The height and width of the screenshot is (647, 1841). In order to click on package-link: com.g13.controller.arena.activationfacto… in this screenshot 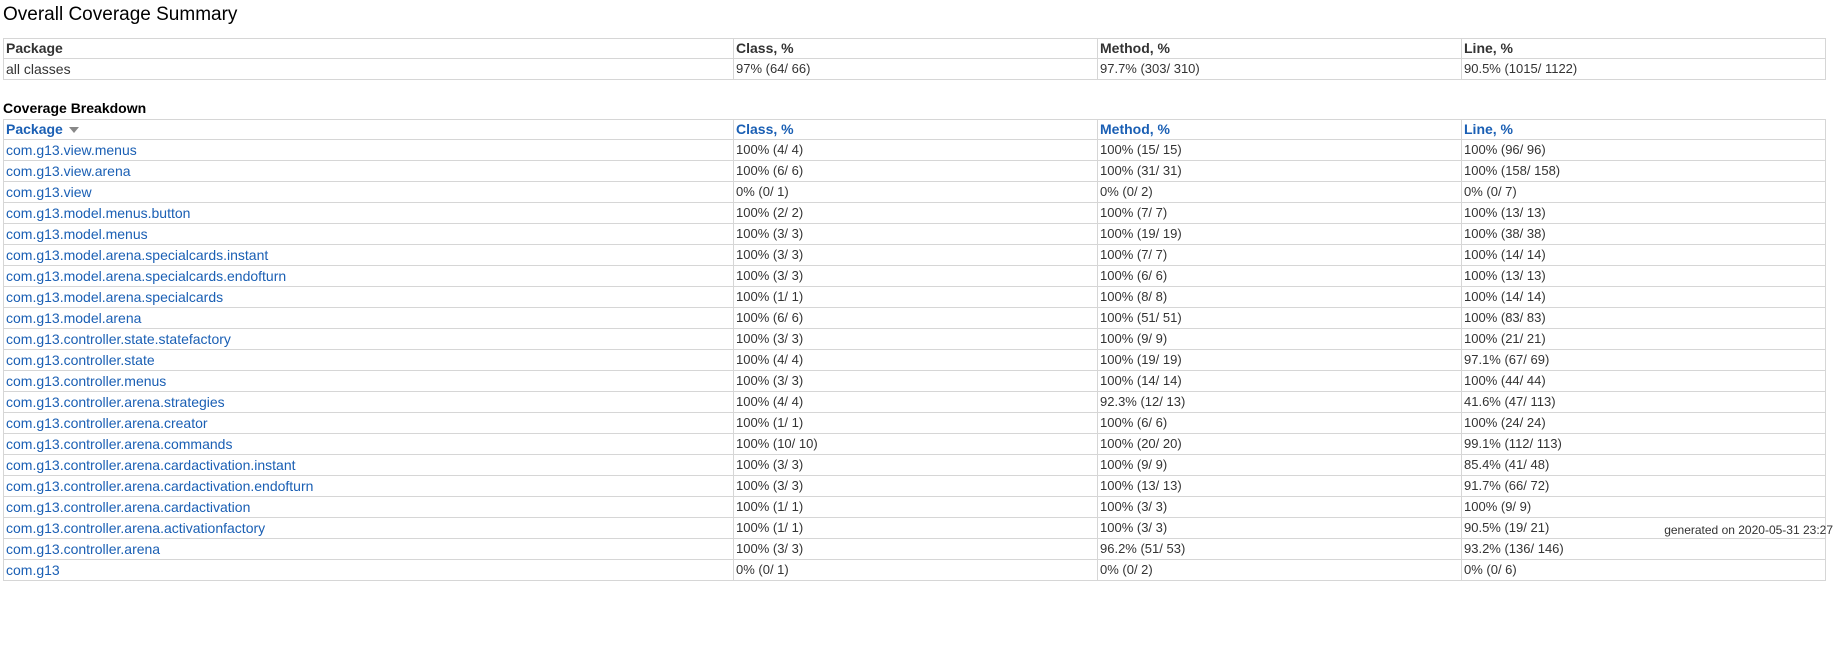, I will do `click(136, 528)`.